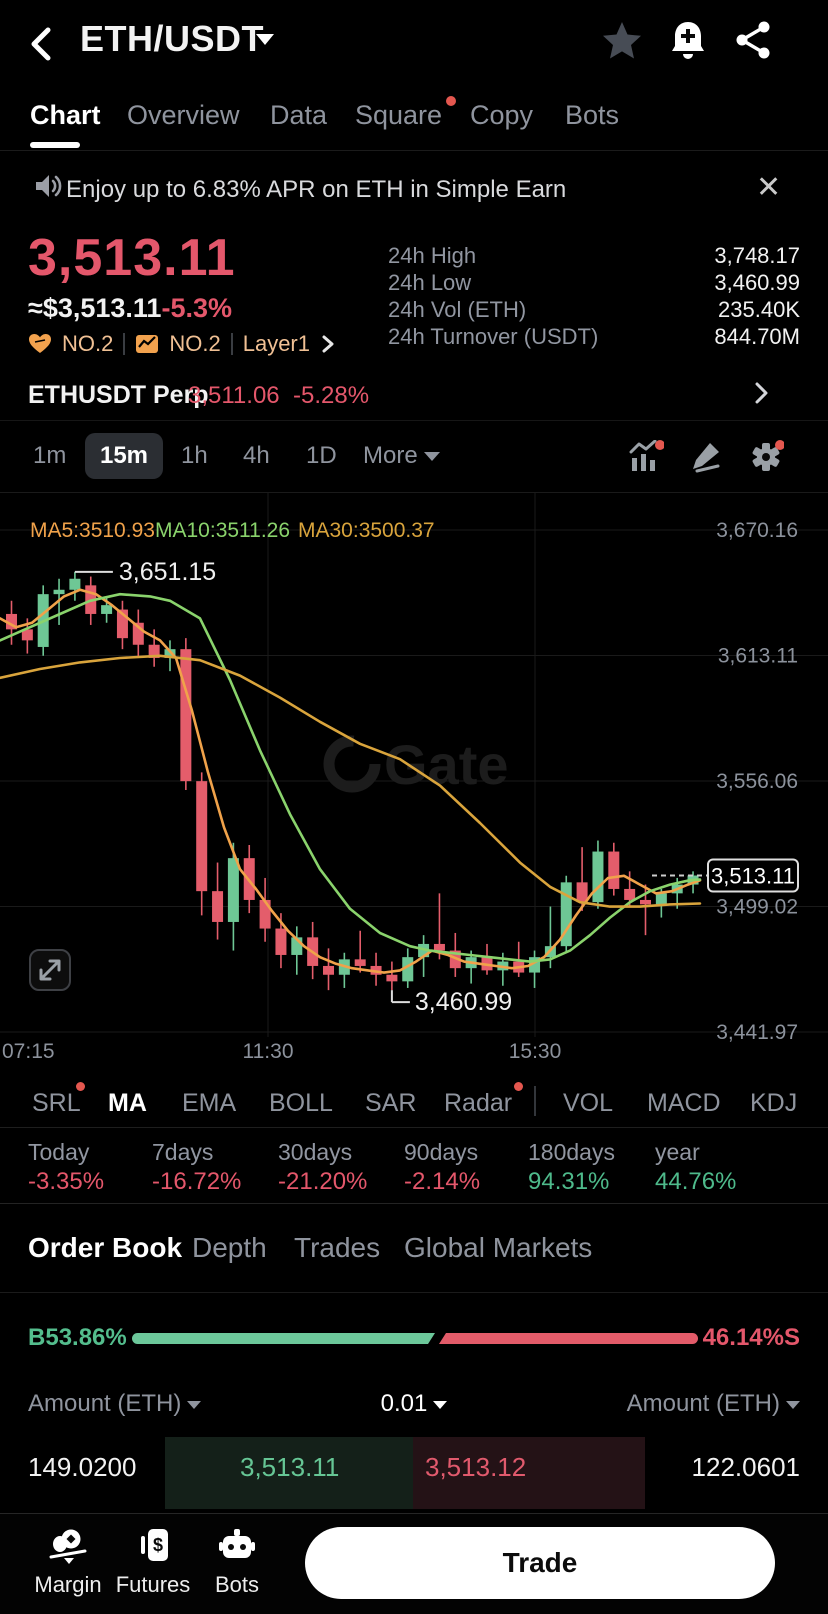 The width and height of the screenshot is (828, 1614). What do you see at coordinates (766, 457) in the screenshot?
I see `chart-settings-gear-icon` at bounding box center [766, 457].